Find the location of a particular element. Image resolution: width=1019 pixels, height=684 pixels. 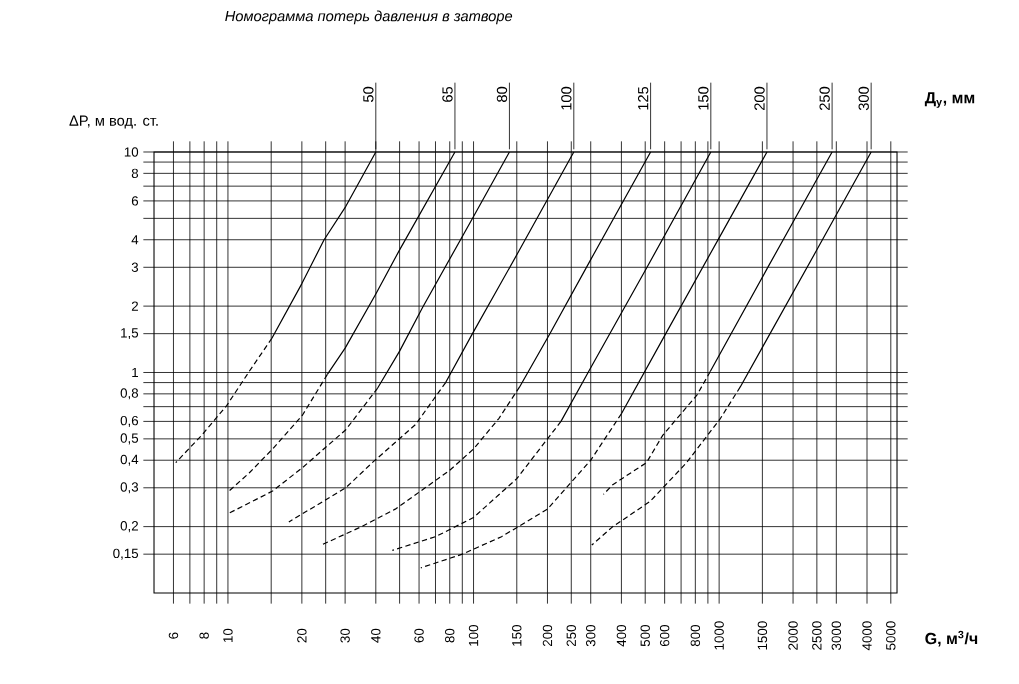

y-tick-label: 1 is located at coordinates (135, 372).